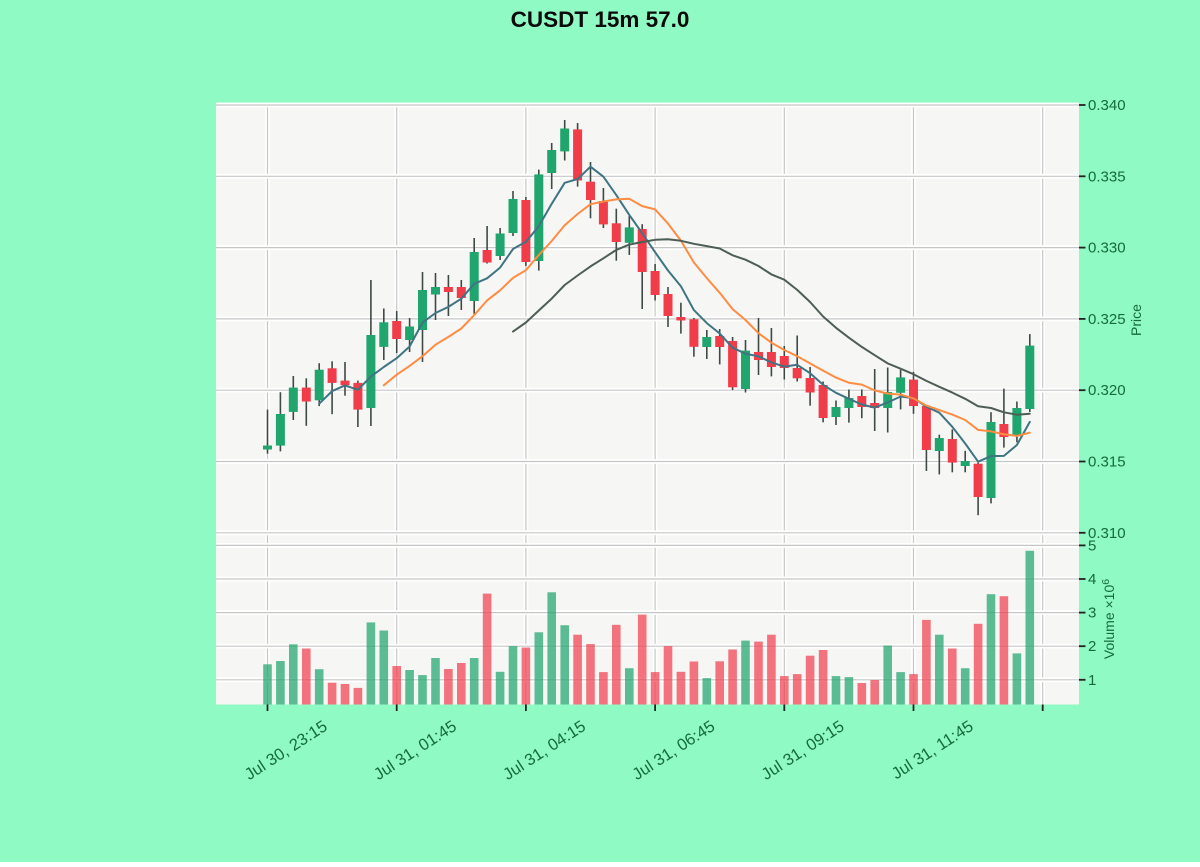 This screenshot has width=1200, height=867. Describe the element at coordinates (1092, 680) in the screenshot. I see `svg-text: 1` at that location.